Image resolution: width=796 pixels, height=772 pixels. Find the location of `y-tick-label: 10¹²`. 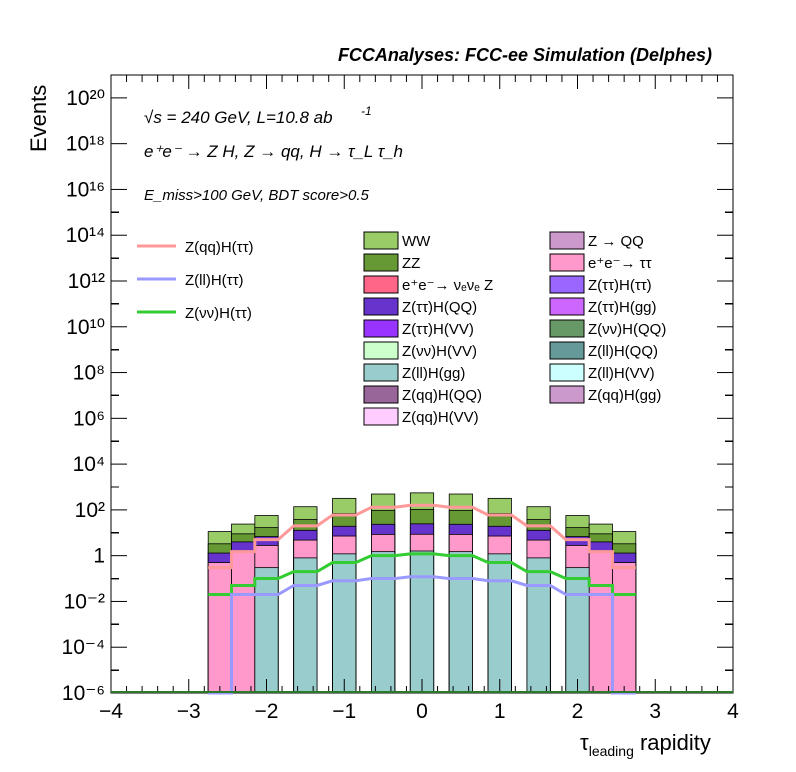

y-tick-label: 10¹² is located at coordinates (86, 281).